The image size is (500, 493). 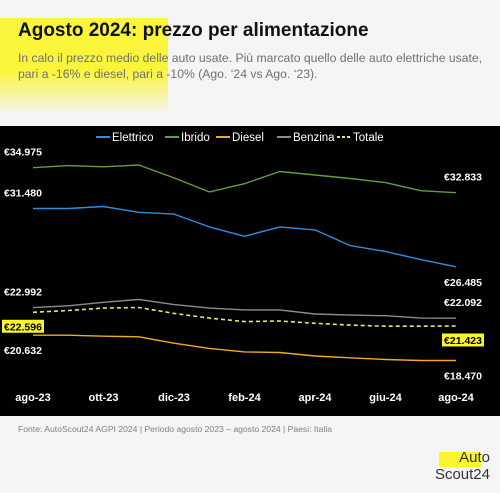 What do you see at coordinates (385, 398) in the screenshot?
I see `x-tick-label: giu-24` at bounding box center [385, 398].